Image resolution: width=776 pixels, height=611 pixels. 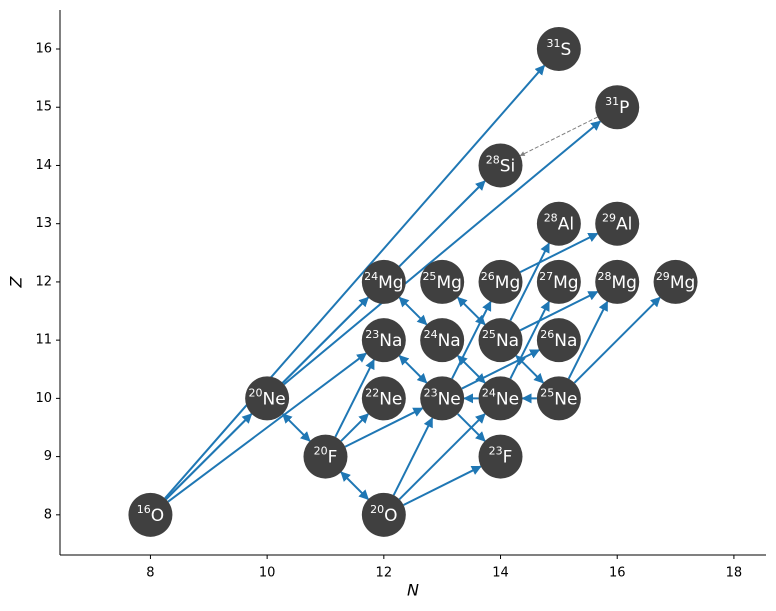 I want to click on nucleus-label: 24Mg, so click(x=383, y=281).